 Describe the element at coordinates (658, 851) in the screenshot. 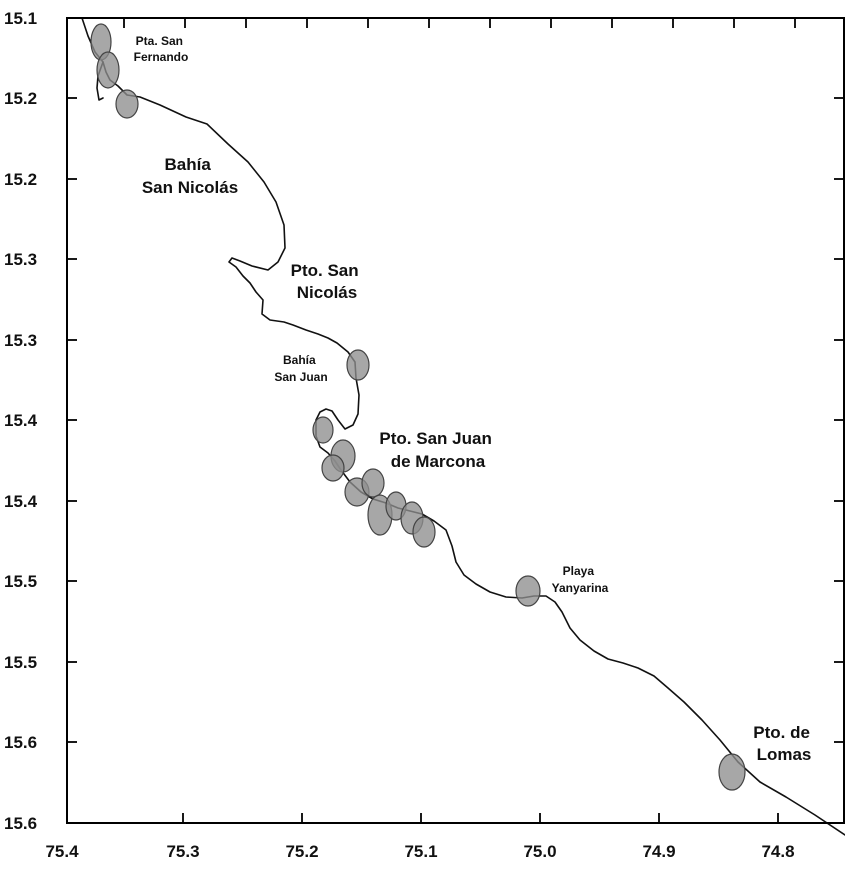

I see `x-tick-label: 74.9` at that location.